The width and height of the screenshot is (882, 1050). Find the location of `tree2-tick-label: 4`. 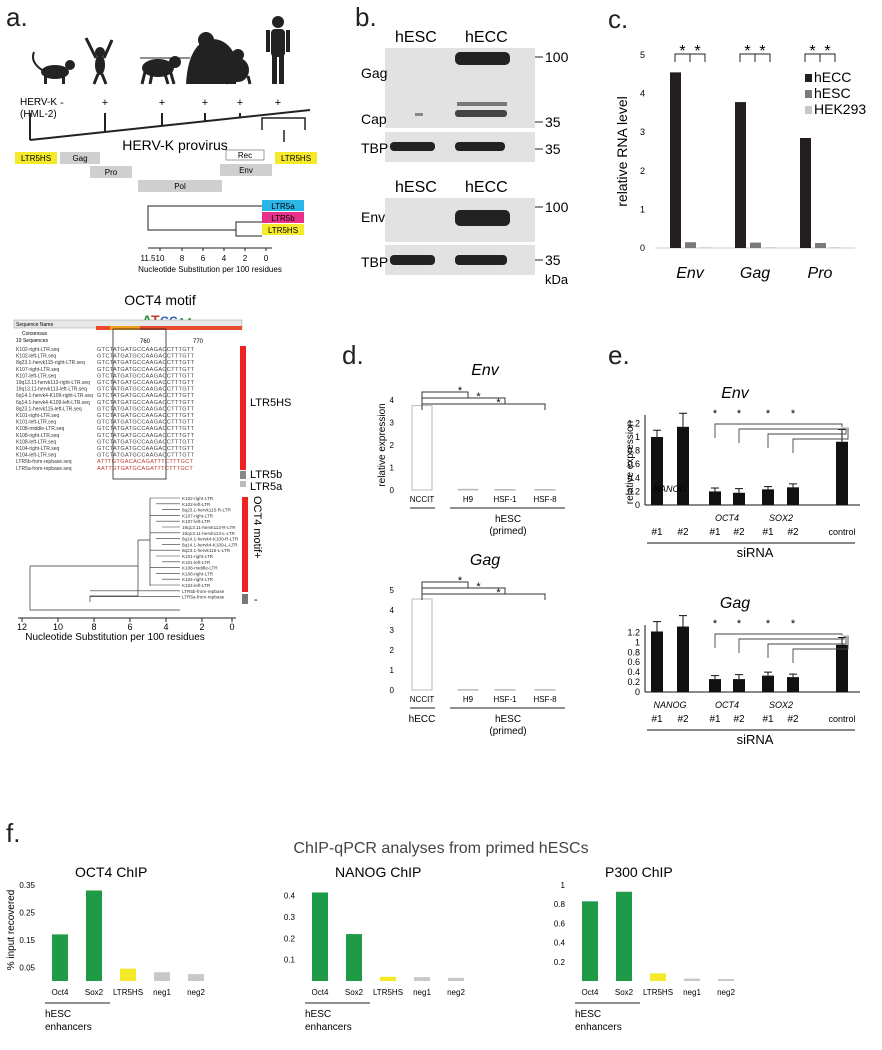

tree2-tick-label: 4 is located at coordinates (165, 627).